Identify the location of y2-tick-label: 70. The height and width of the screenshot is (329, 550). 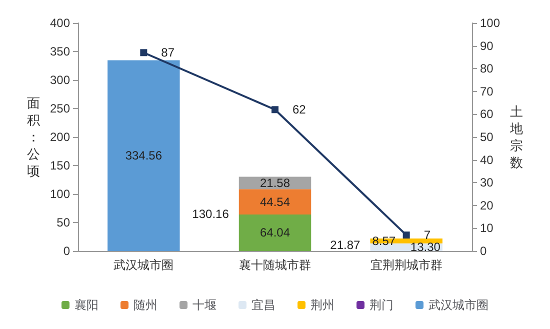
(487, 91).